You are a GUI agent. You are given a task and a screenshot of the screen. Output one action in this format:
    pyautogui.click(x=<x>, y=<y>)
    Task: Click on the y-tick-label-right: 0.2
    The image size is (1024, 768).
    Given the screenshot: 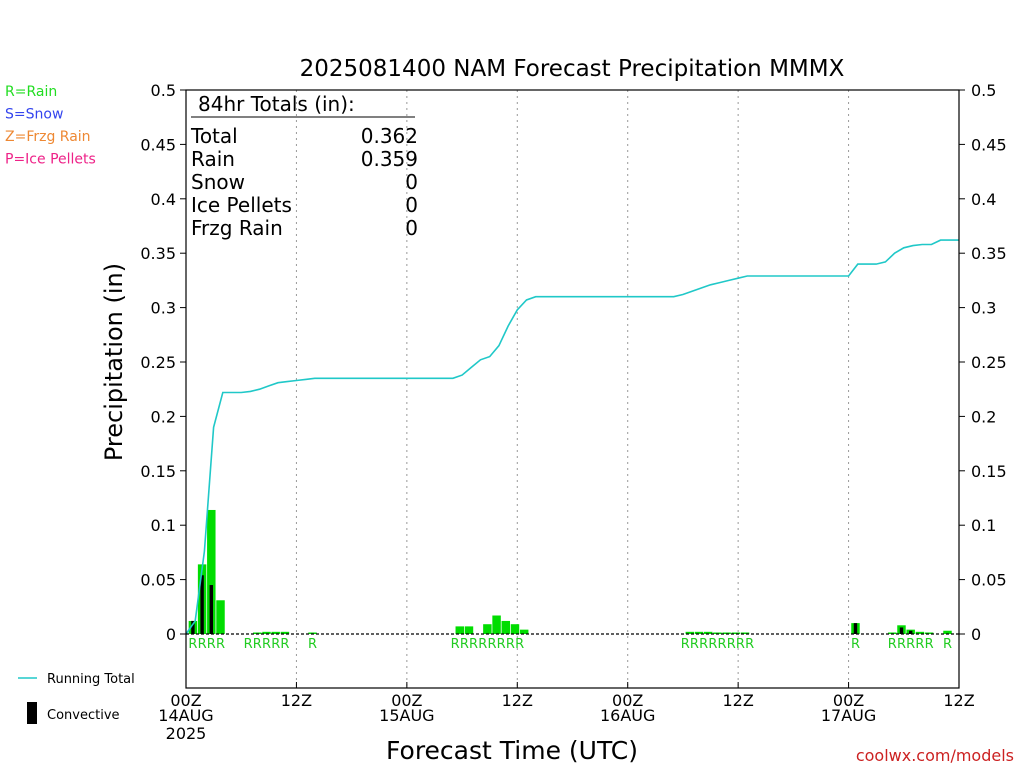 What is the action you would take?
    pyautogui.click(x=983, y=416)
    